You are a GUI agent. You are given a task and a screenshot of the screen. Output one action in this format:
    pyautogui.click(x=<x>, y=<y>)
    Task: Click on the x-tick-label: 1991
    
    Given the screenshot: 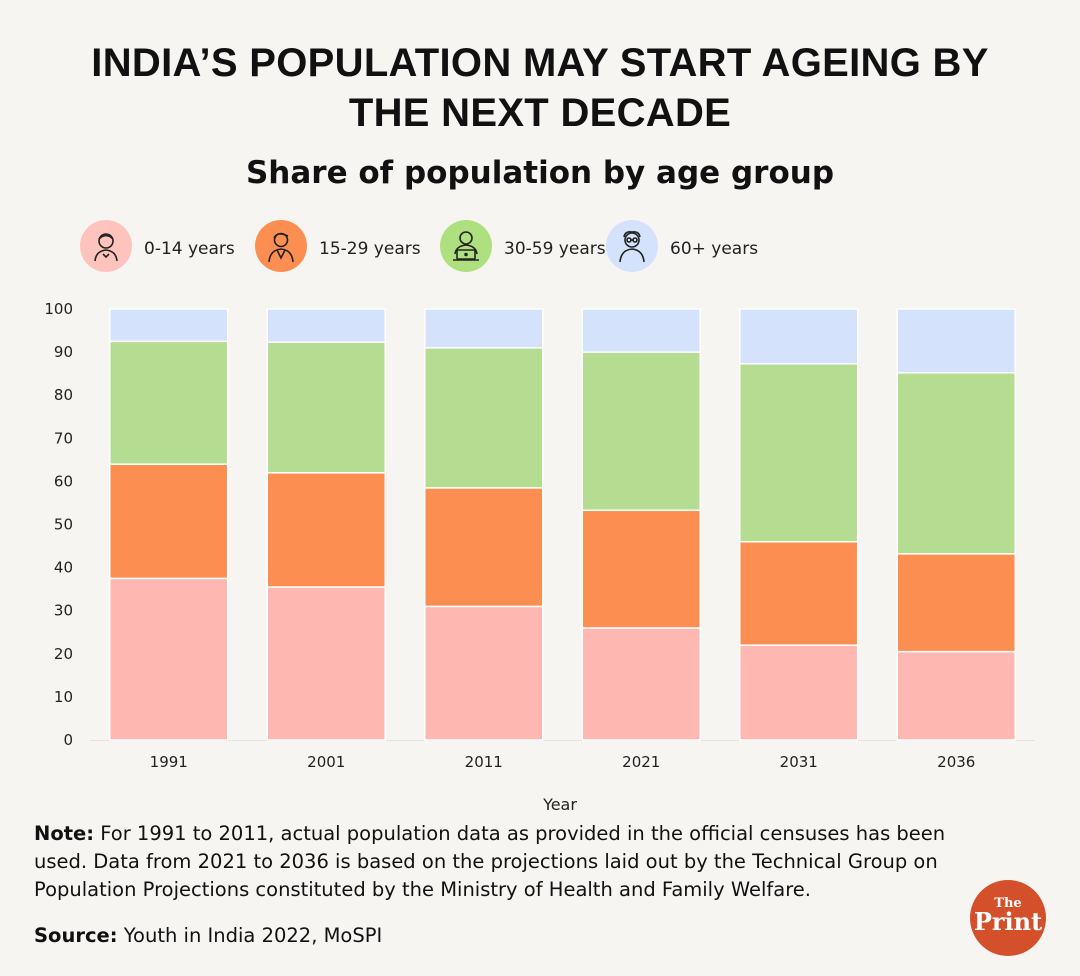 What is the action you would take?
    pyautogui.click(x=169, y=762)
    